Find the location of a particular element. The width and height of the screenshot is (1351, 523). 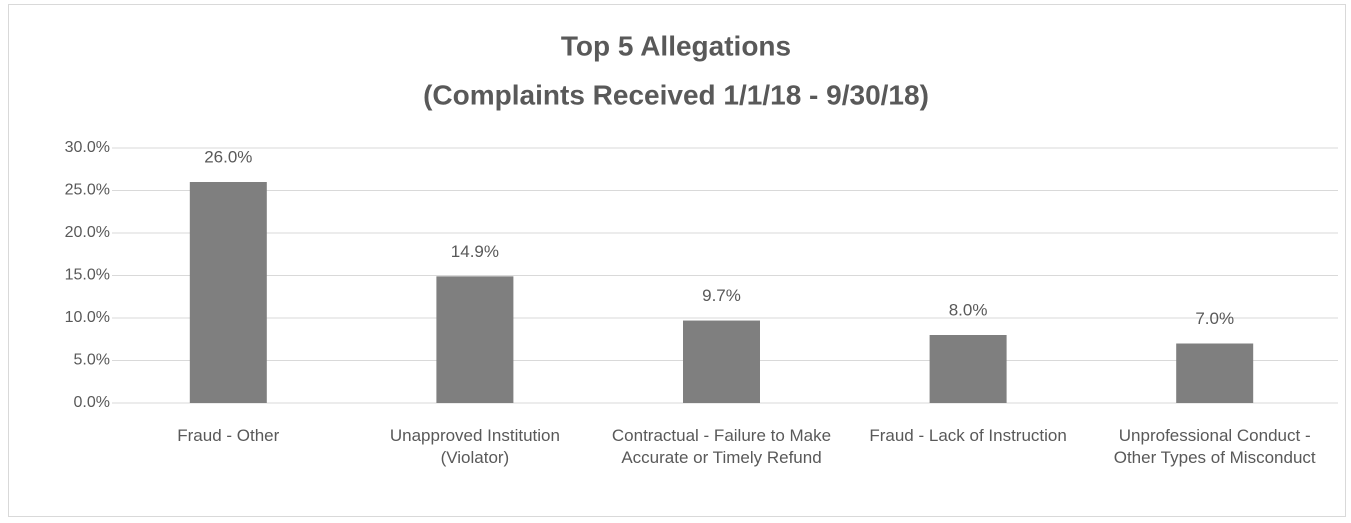

chart-title: Top 5 Allegations is located at coordinates (676, 45).